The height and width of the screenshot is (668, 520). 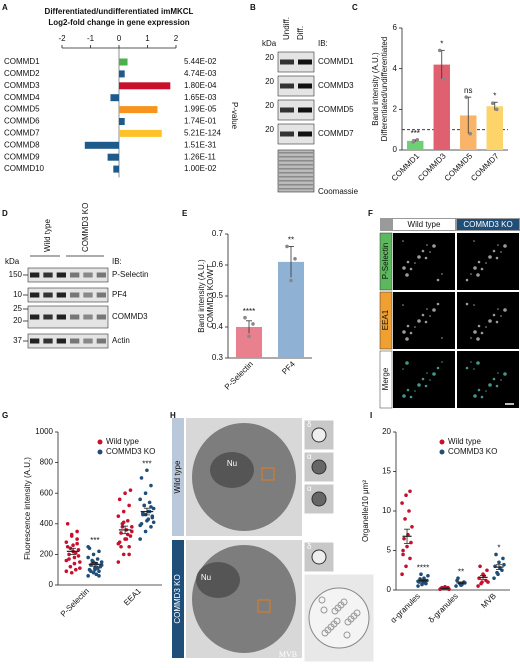 What do you see at coordinates (339, 618) in the screenshot?
I see `mvb` at bounding box center [339, 618].